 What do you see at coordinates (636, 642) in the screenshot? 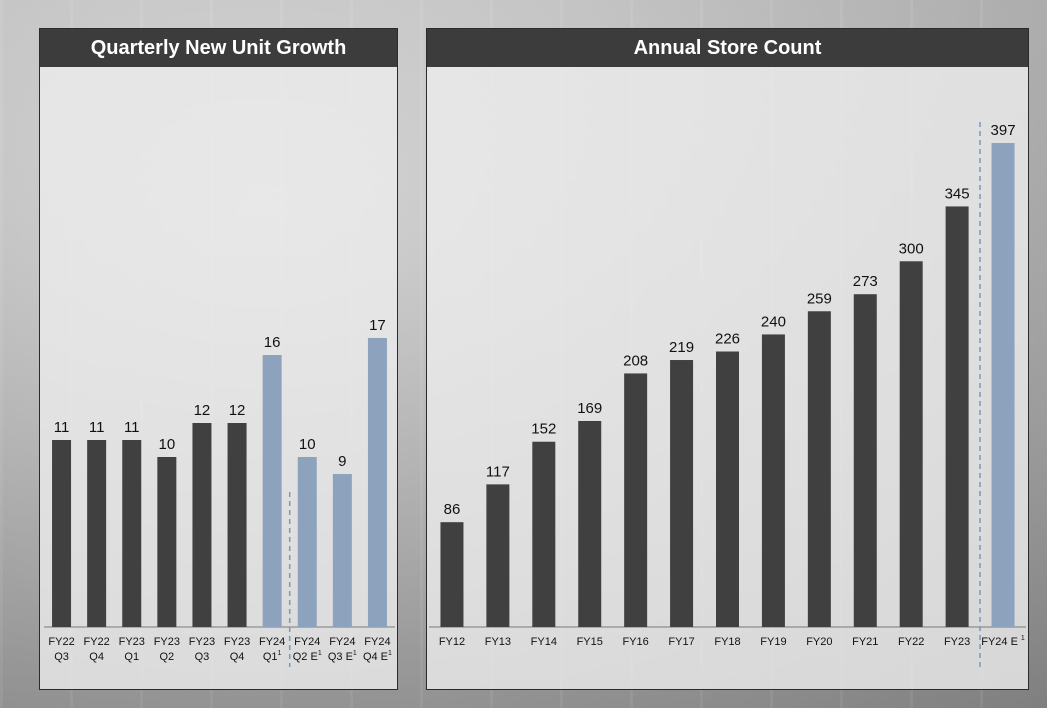
I see `x-tick-label: FY16` at bounding box center [636, 642].